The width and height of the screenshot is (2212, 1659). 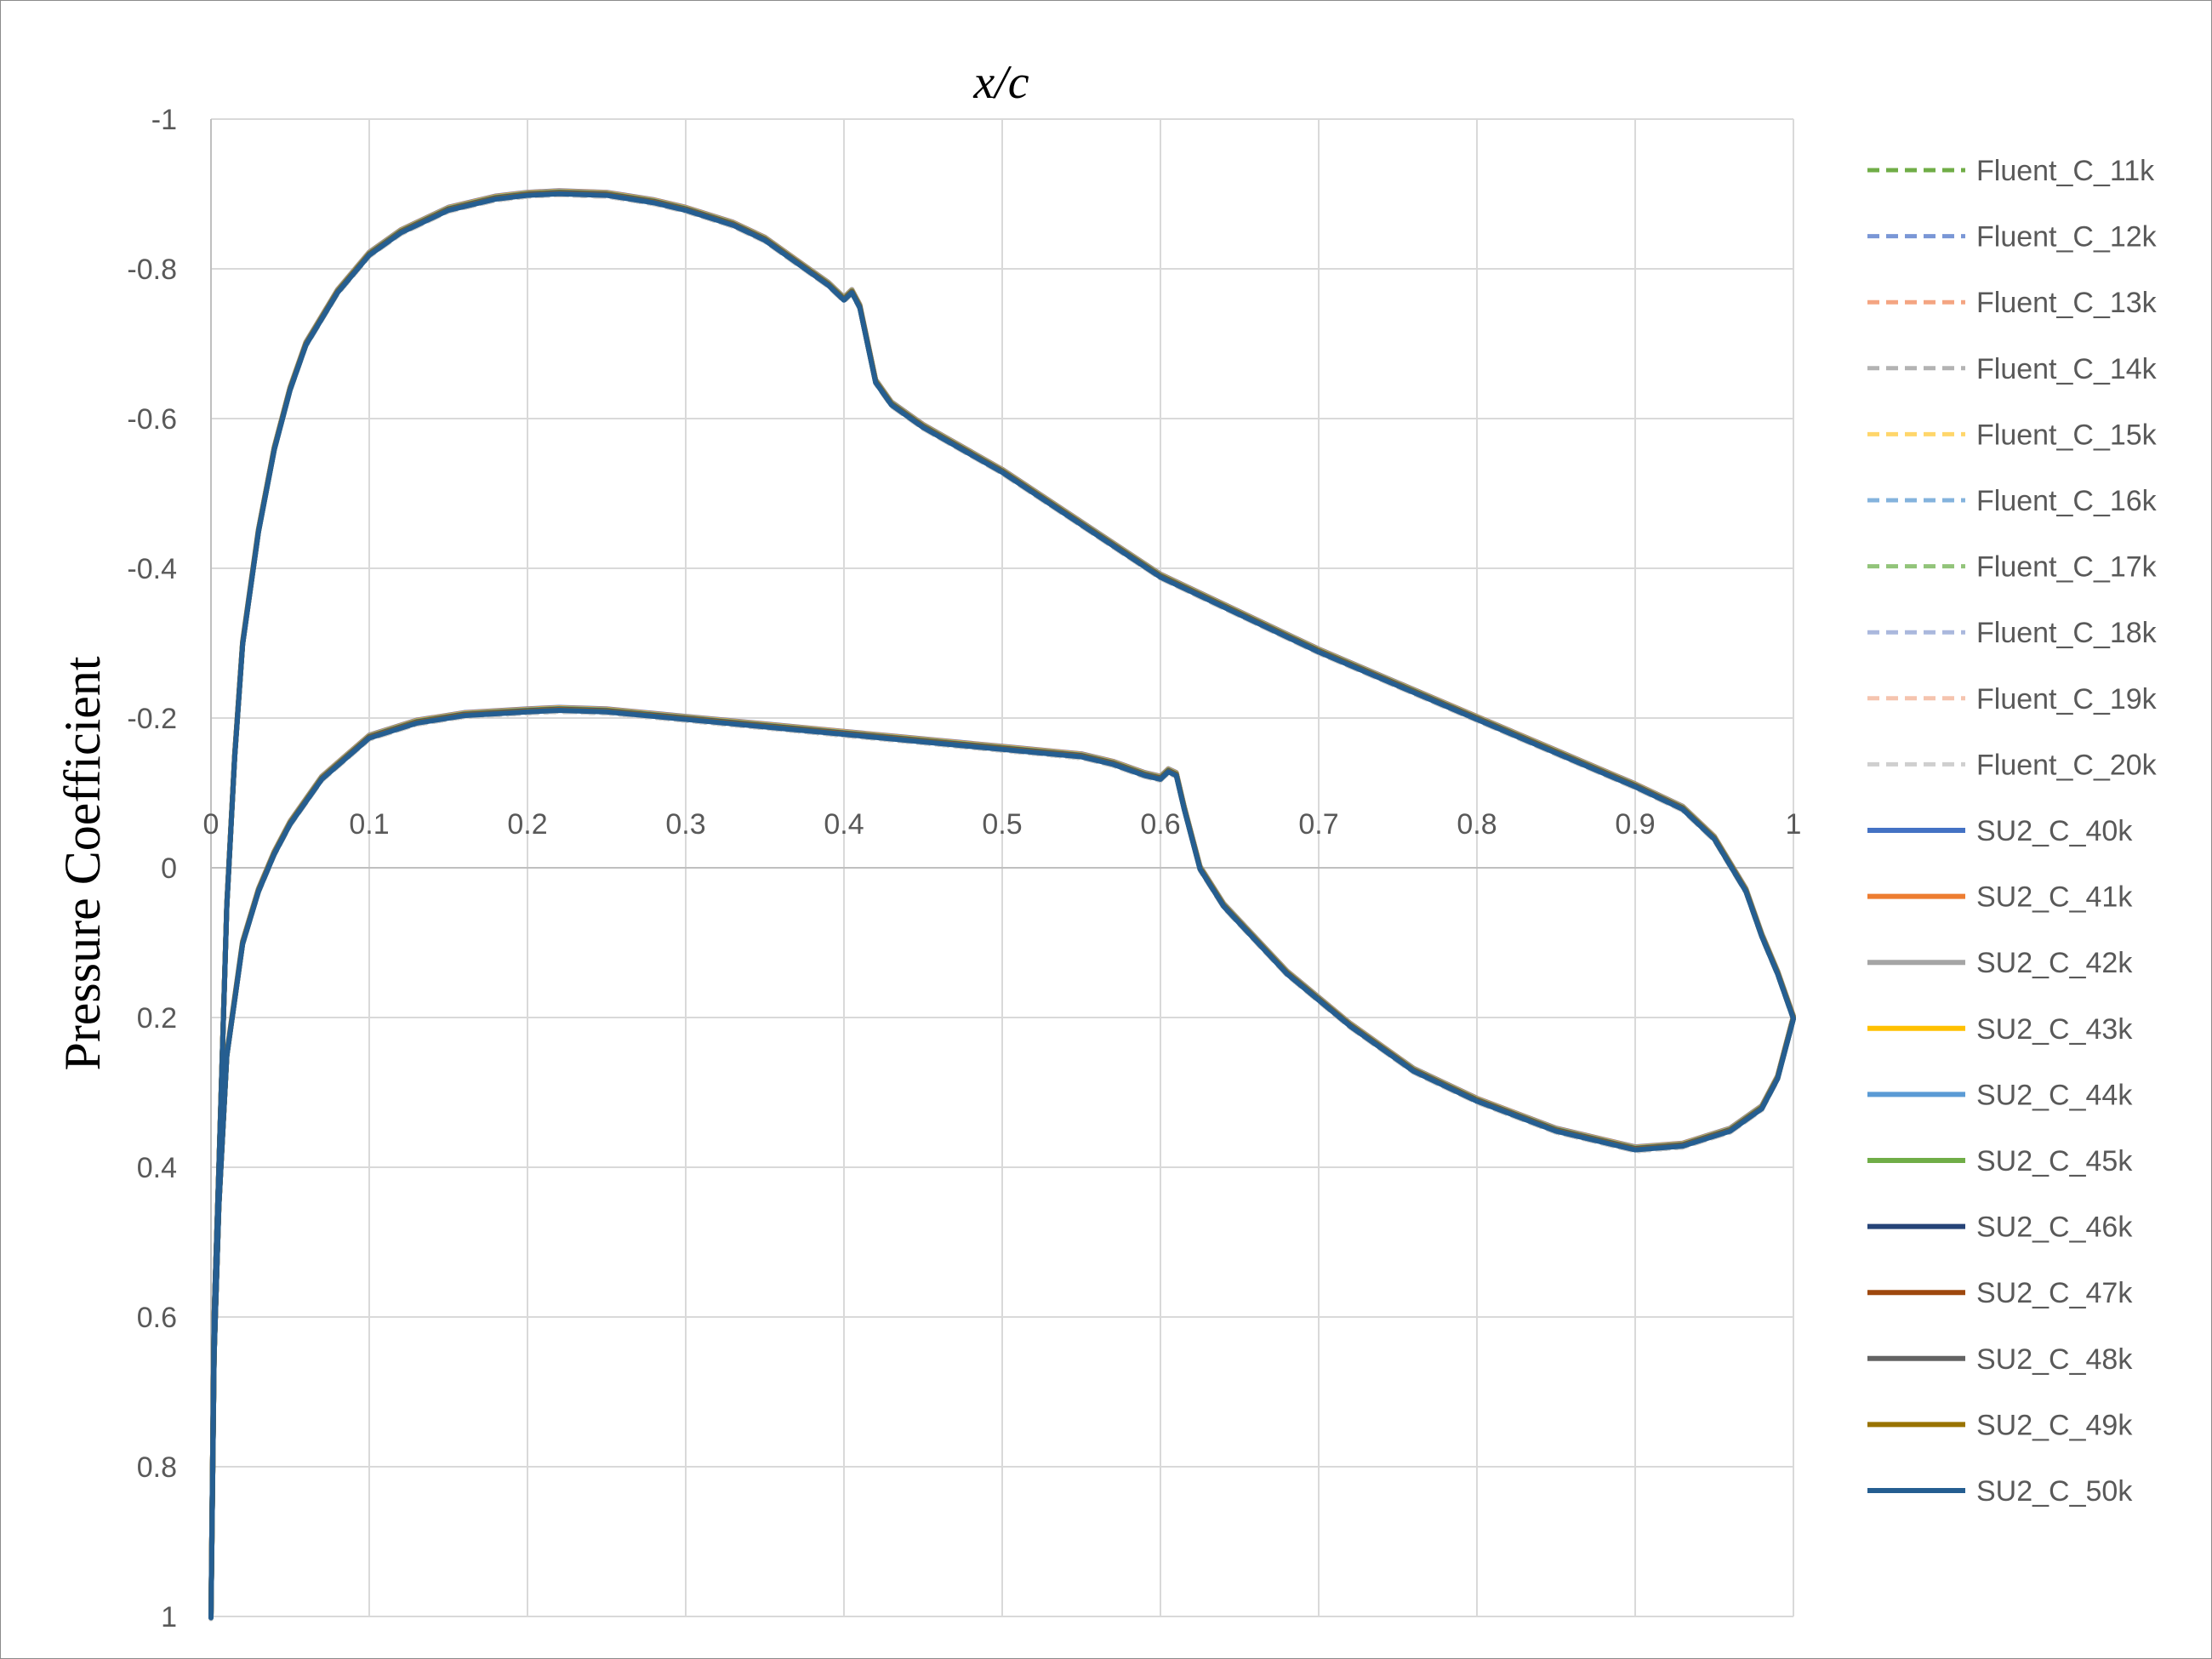 I want to click on legend-entry: Fluent_C_11k, so click(x=2011, y=171).